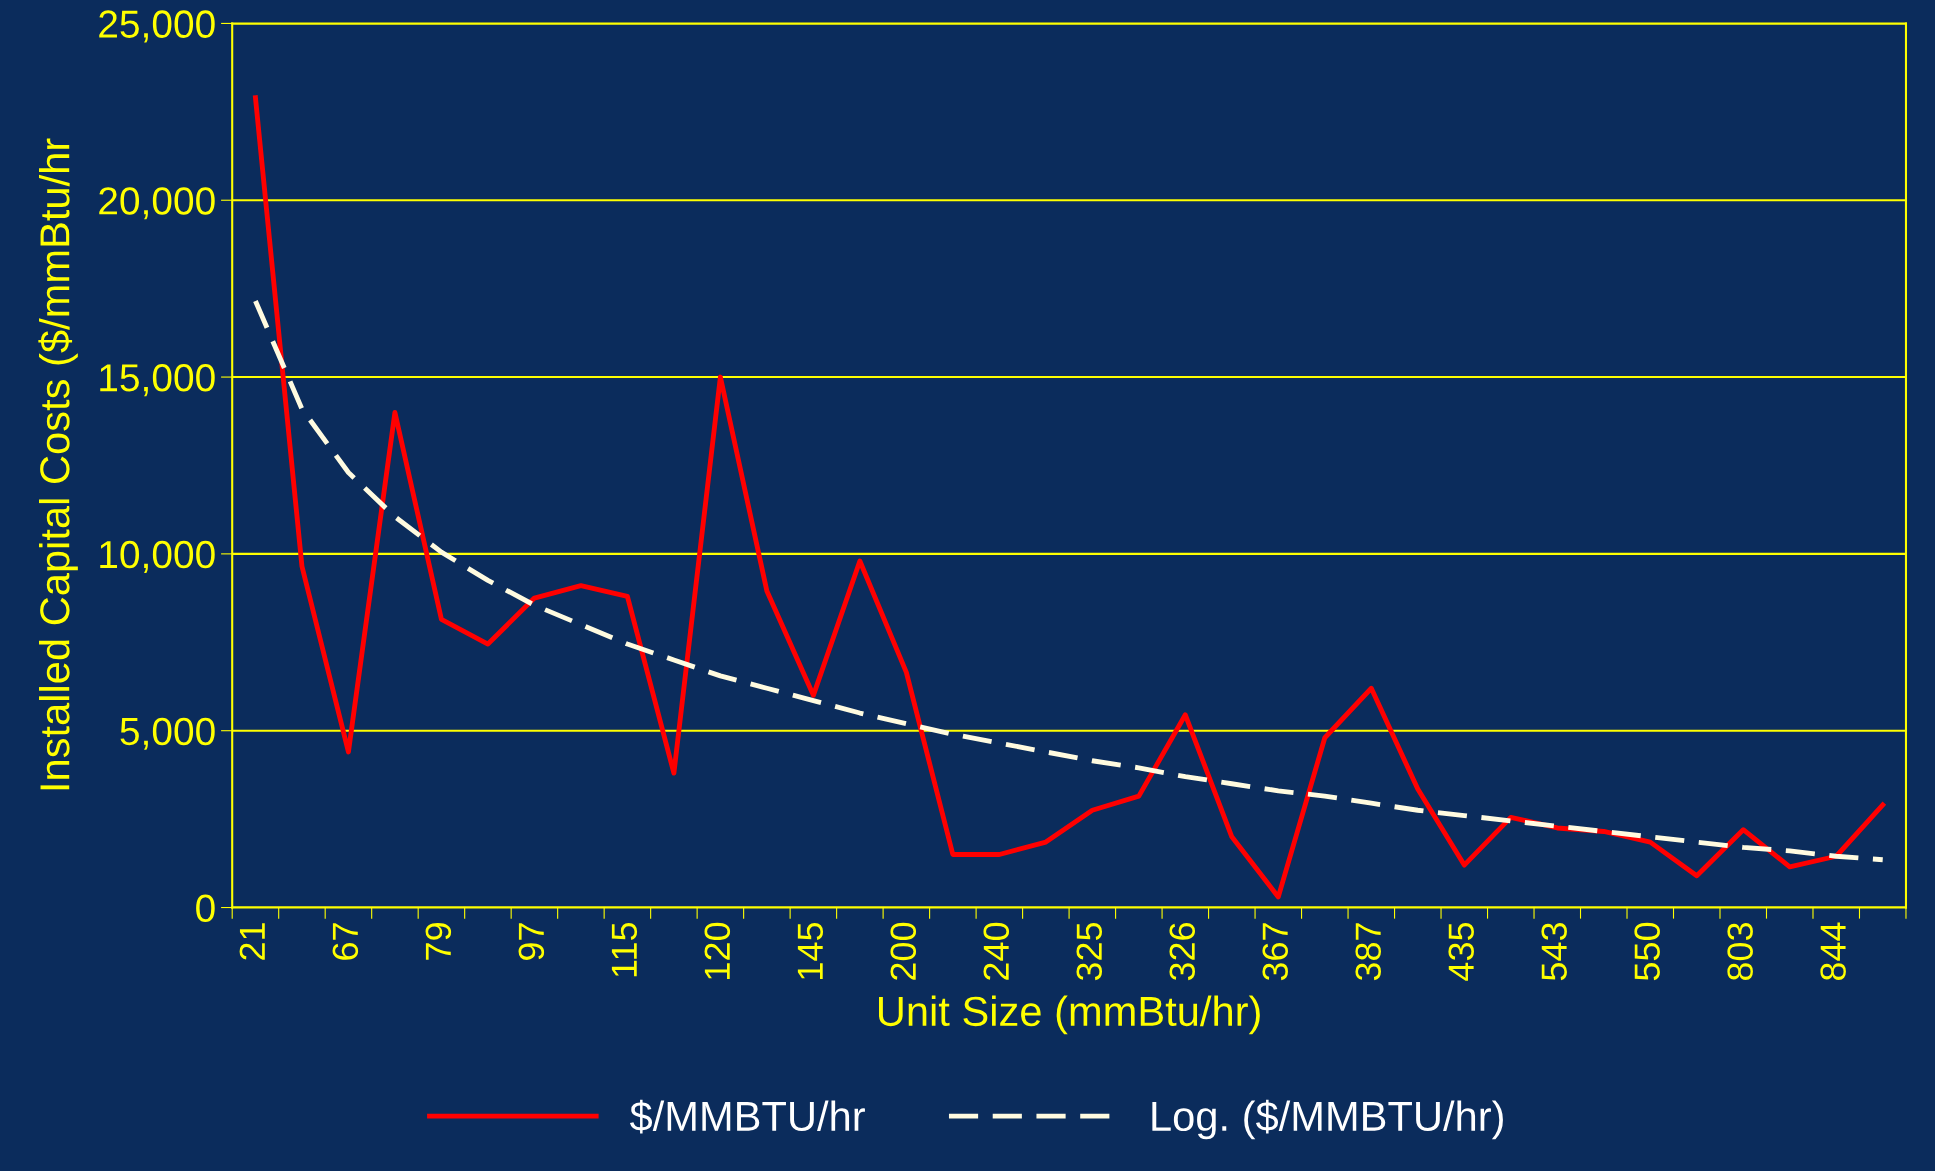 This screenshot has height=1171, width=1935. I want to click on legend-label: Log. ($/MMBTU/hr), so click(1327, 1119).